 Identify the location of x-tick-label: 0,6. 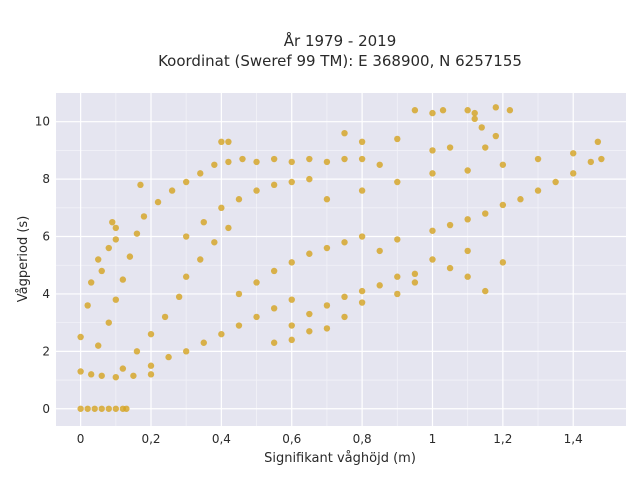
(291, 439).